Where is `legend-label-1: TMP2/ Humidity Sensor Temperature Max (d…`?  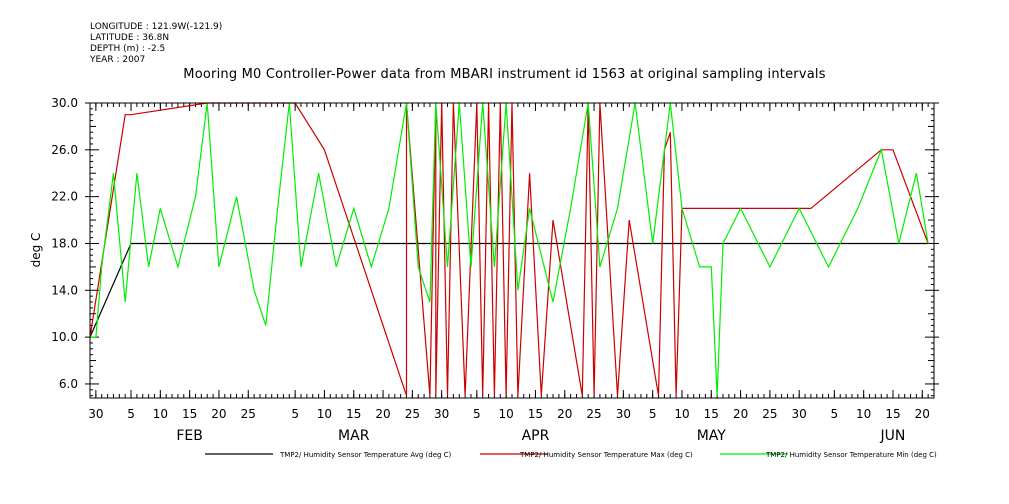
legend-label-1: TMP2/ Humidity Sensor Temperature Max (d… is located at coordinates (606, 455).